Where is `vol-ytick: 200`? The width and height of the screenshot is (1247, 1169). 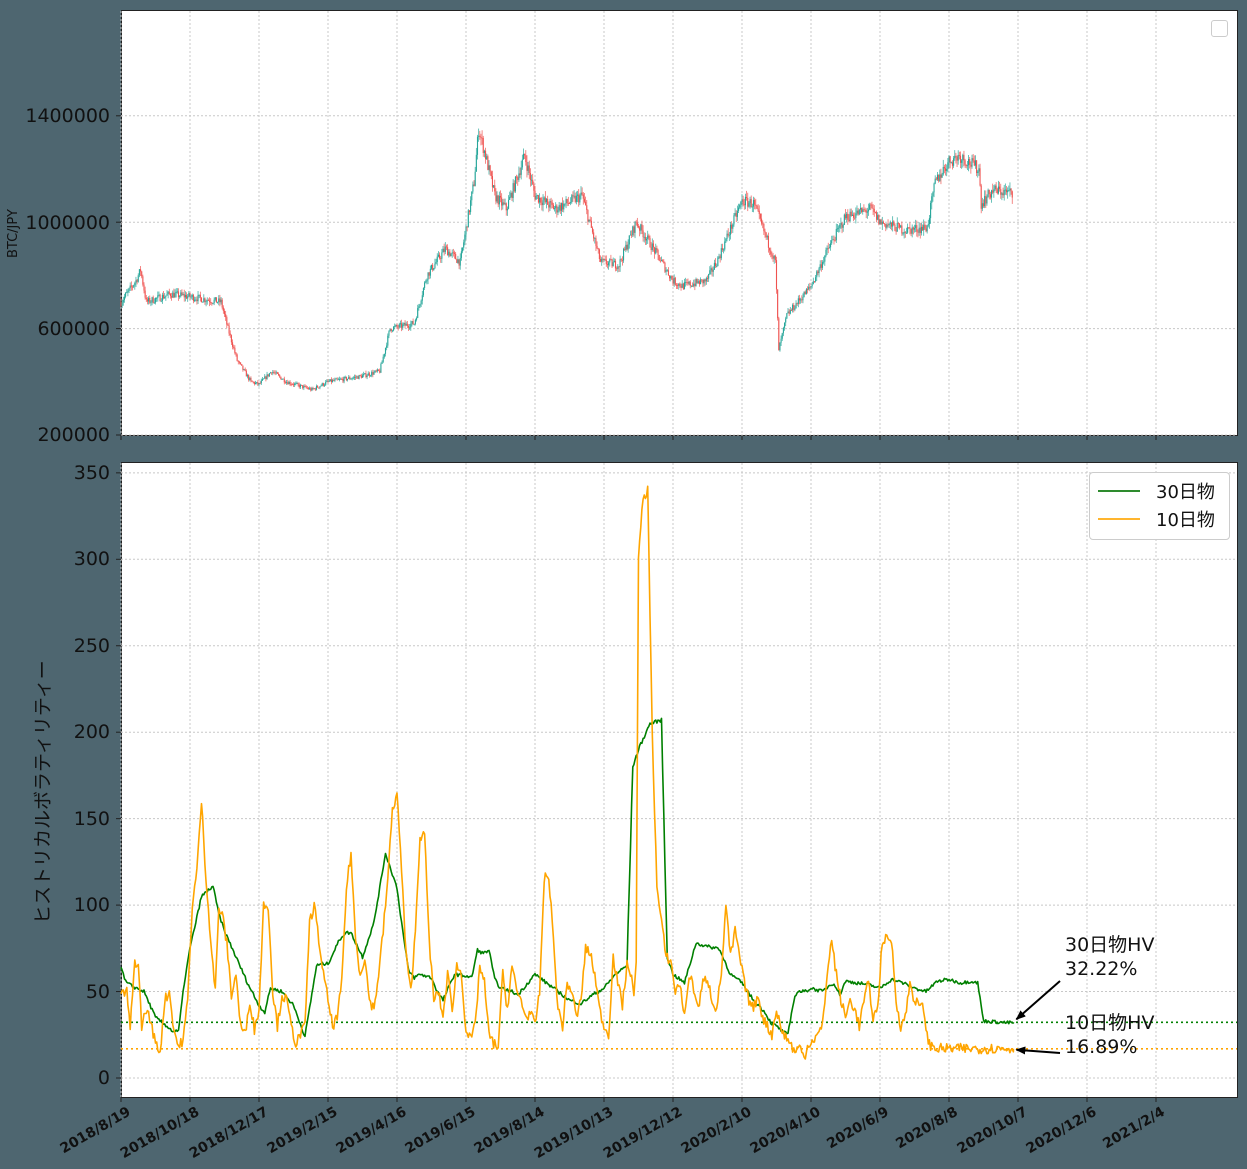 vol-ytick: 200 is located at coordinates (91, 732).